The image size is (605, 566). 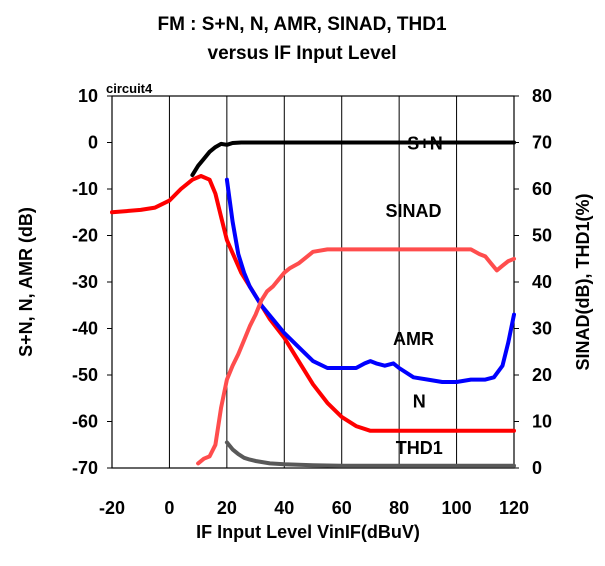 I want to click on y-right-tick-label-7: 10, so click(x=542, y=422).